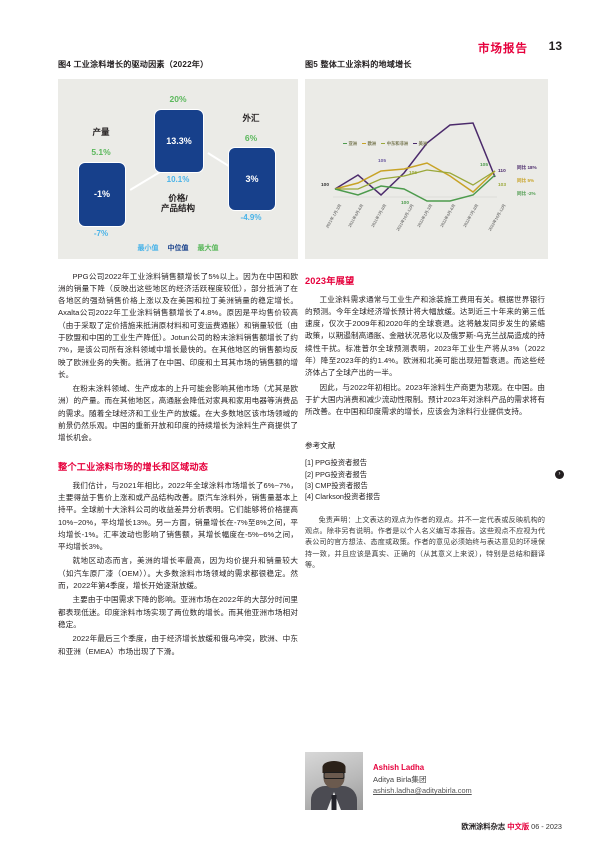 The width and height of the screenshot is (600, 849). Describe the element at coordinates (101, 151) in the screenshot. I see `fig4-max-0: 5.1%` at that location.